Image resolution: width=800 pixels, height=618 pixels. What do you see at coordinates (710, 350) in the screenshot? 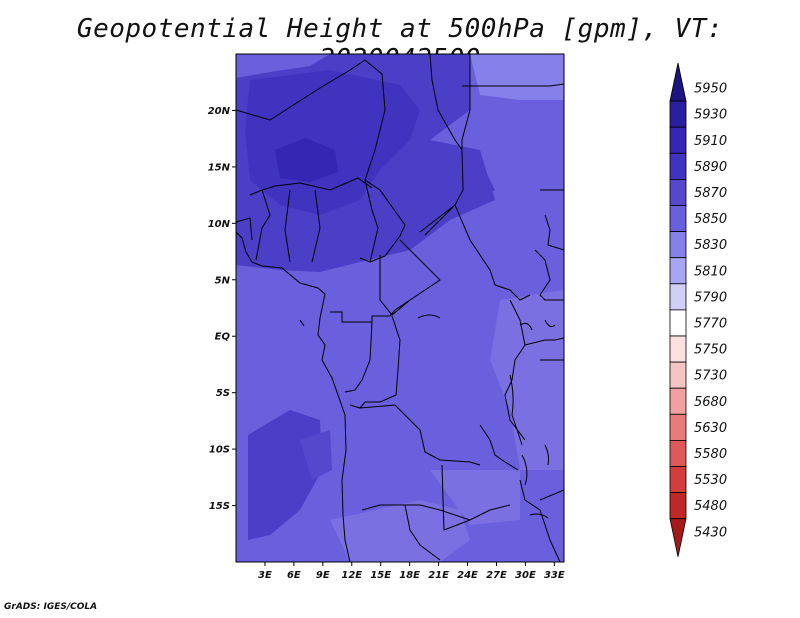
I see `colorbar-label: 5750` at bounding box center [710, 350].